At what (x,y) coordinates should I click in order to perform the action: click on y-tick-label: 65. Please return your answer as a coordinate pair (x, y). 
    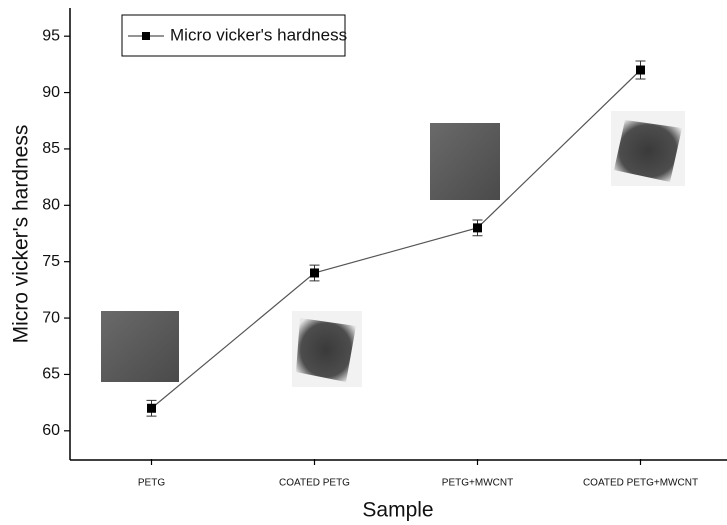
    Looking at the image, I should click on (51, 374).